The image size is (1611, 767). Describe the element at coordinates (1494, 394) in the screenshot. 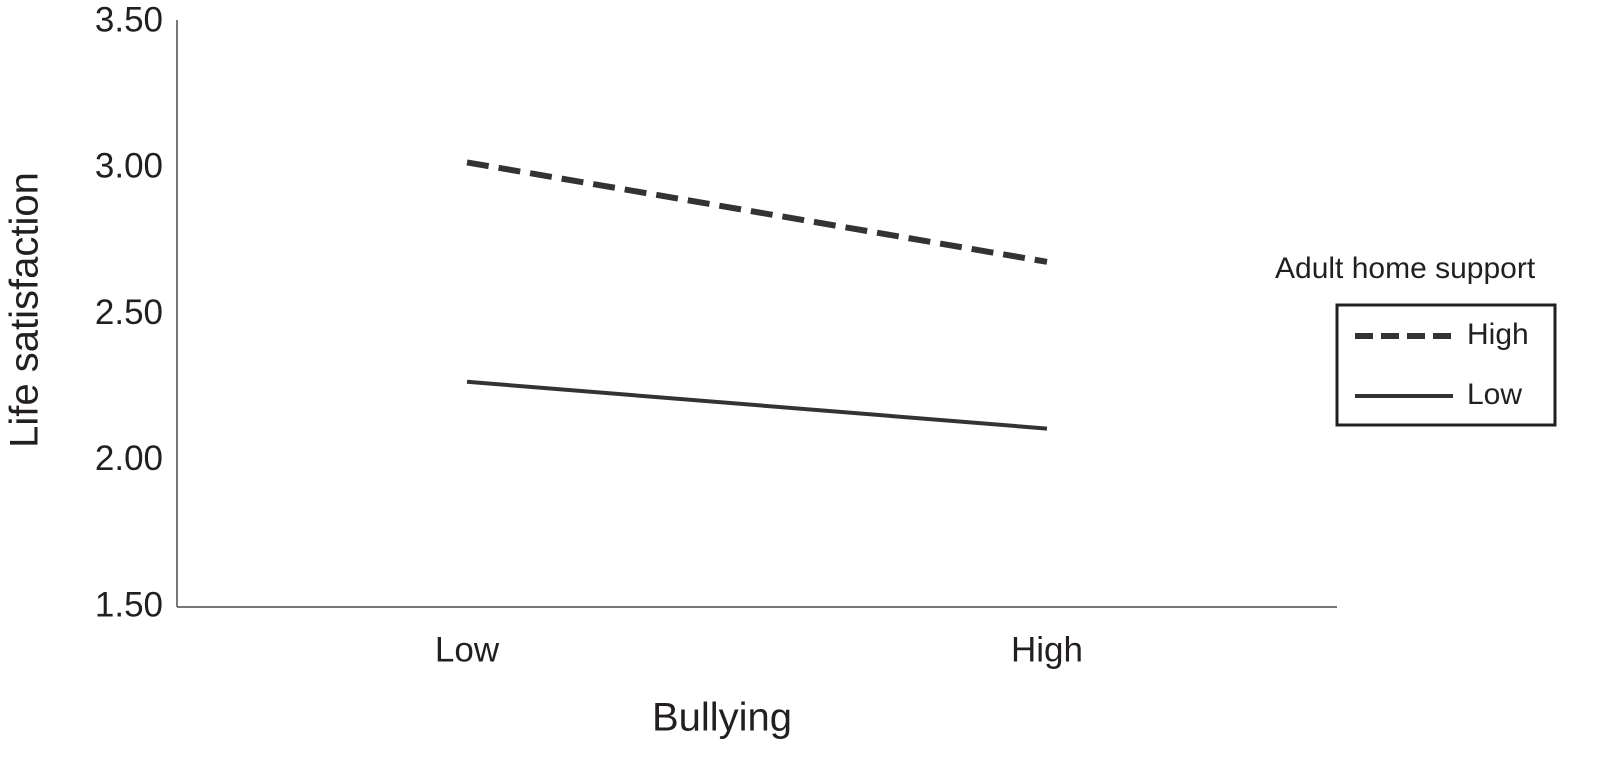

I see `legend-label: Low` at that location.